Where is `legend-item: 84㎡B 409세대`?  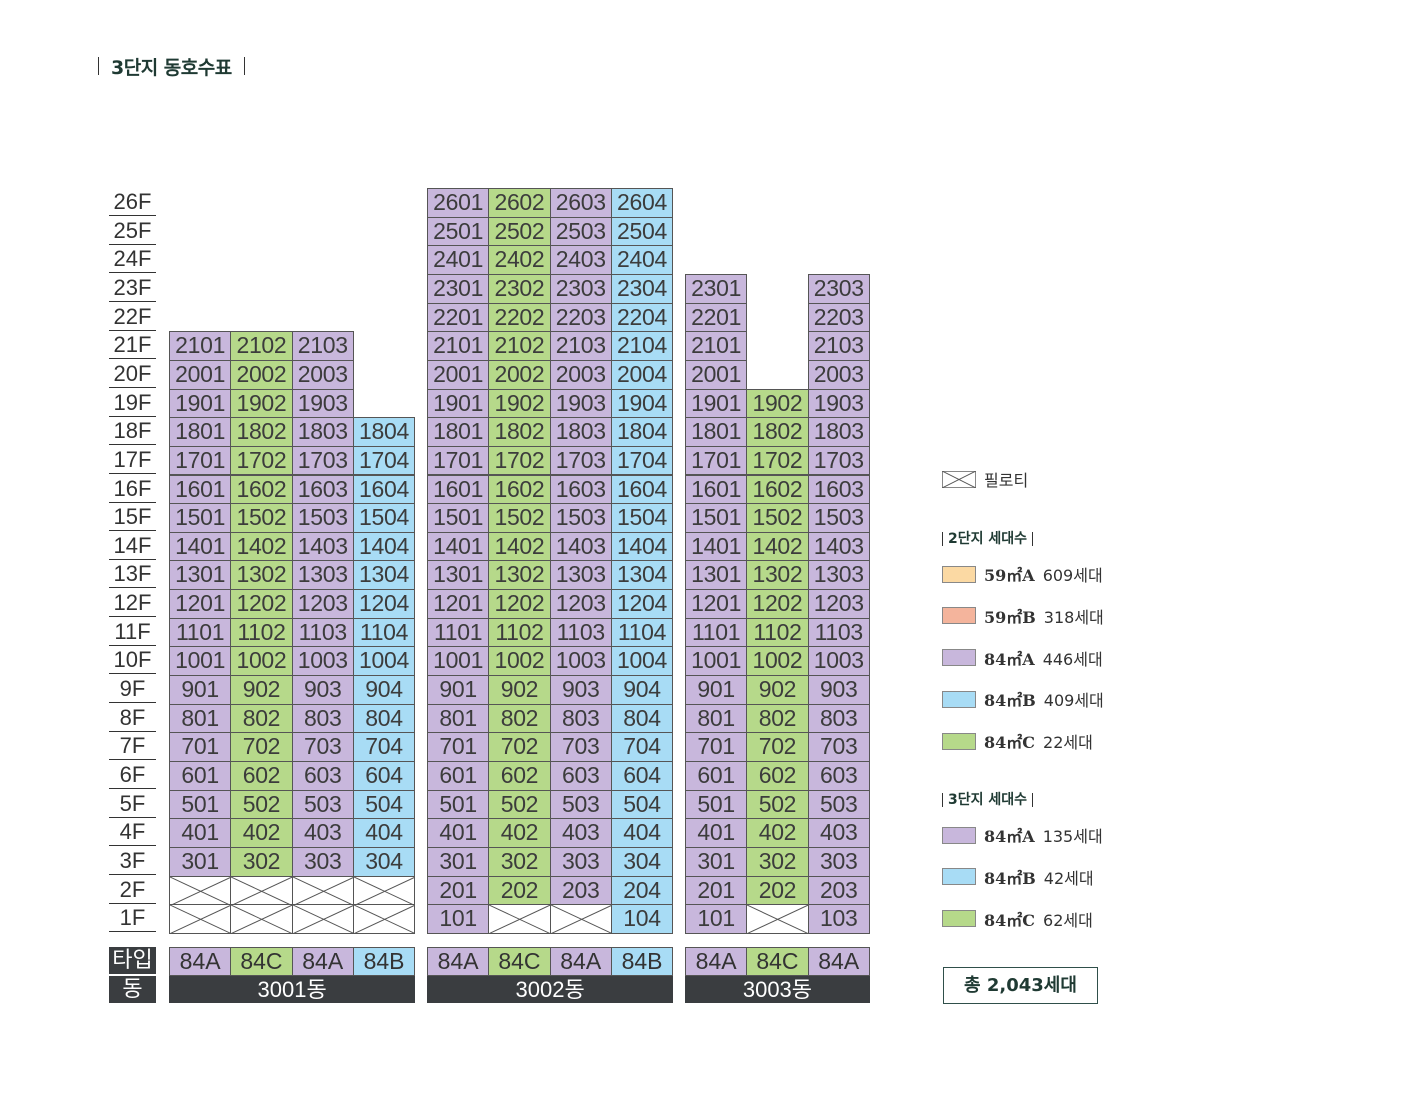
legend-item: 84㎡B 409세대 is located at coordinates (1023, 699).